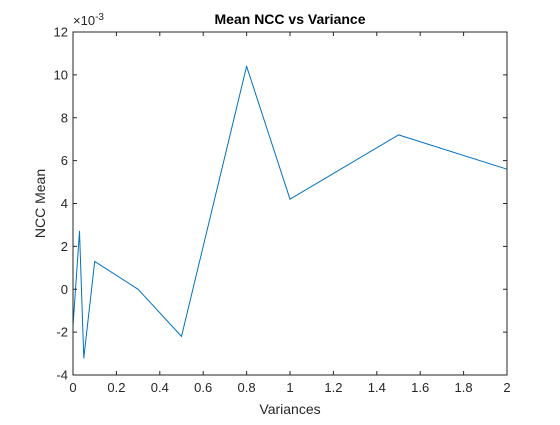  Describe the element at coordinates (116, 387) in the screenshot. I see `x-tick-label: 0.2` at that location.